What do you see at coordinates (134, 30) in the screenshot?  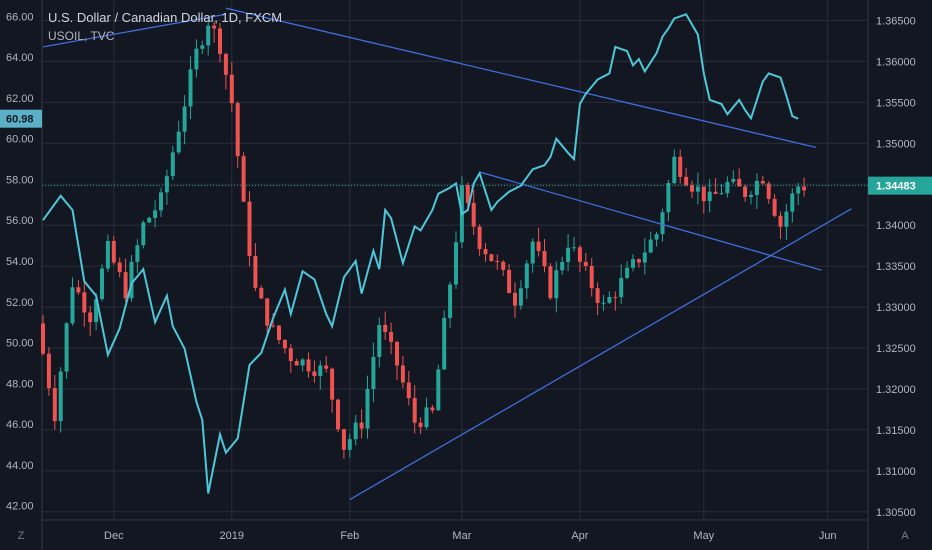 I see `trendline-oil-upper` at bounding box center [134, 30].